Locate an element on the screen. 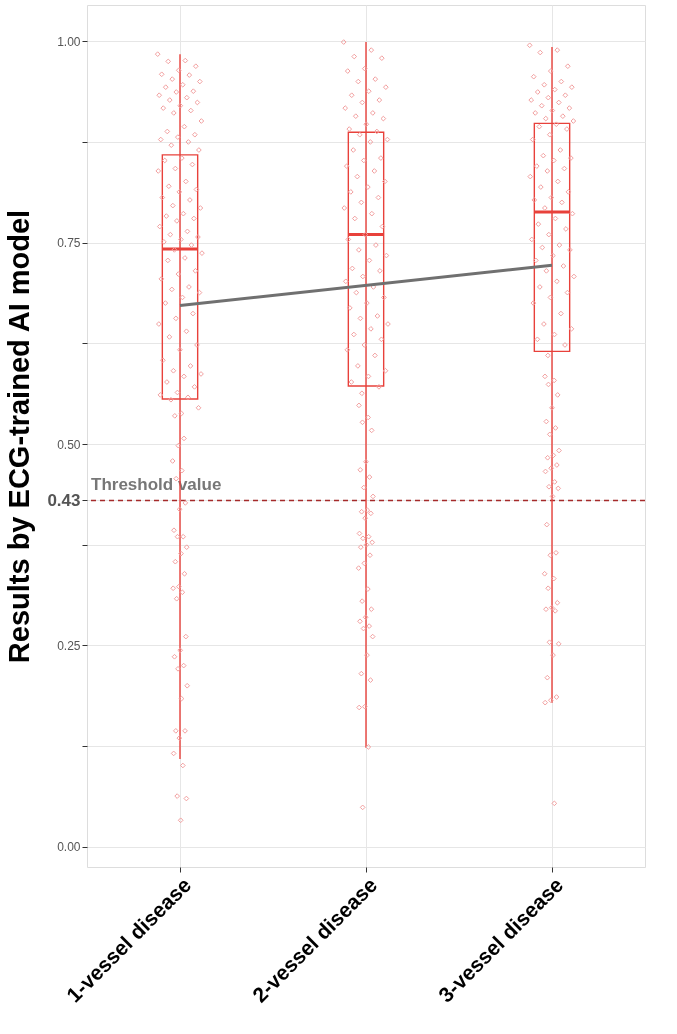 The width and height of the screenshot is (677, 1034). y-axis-title: Results by ECG-trained AI model is located at coordinates (19, 436).